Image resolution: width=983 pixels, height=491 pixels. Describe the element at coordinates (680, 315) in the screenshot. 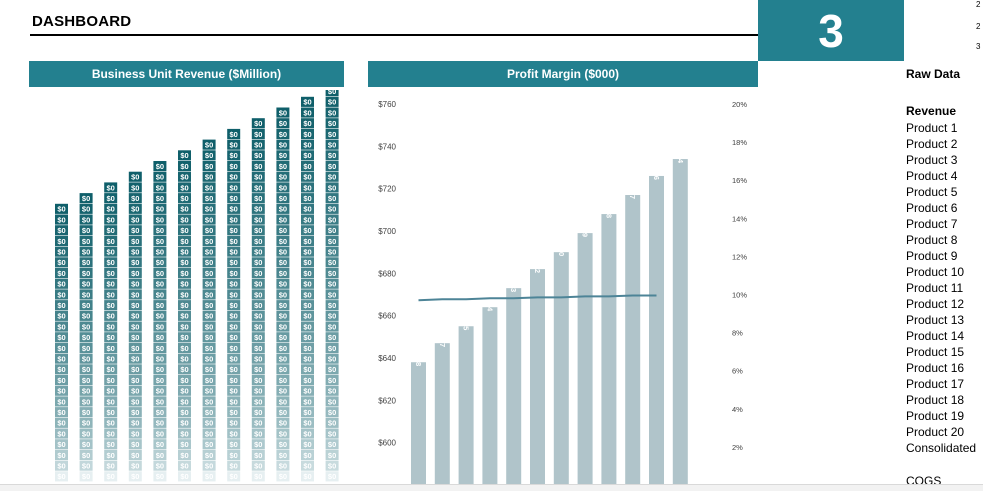

I see `profit-bar: $734` at that location.